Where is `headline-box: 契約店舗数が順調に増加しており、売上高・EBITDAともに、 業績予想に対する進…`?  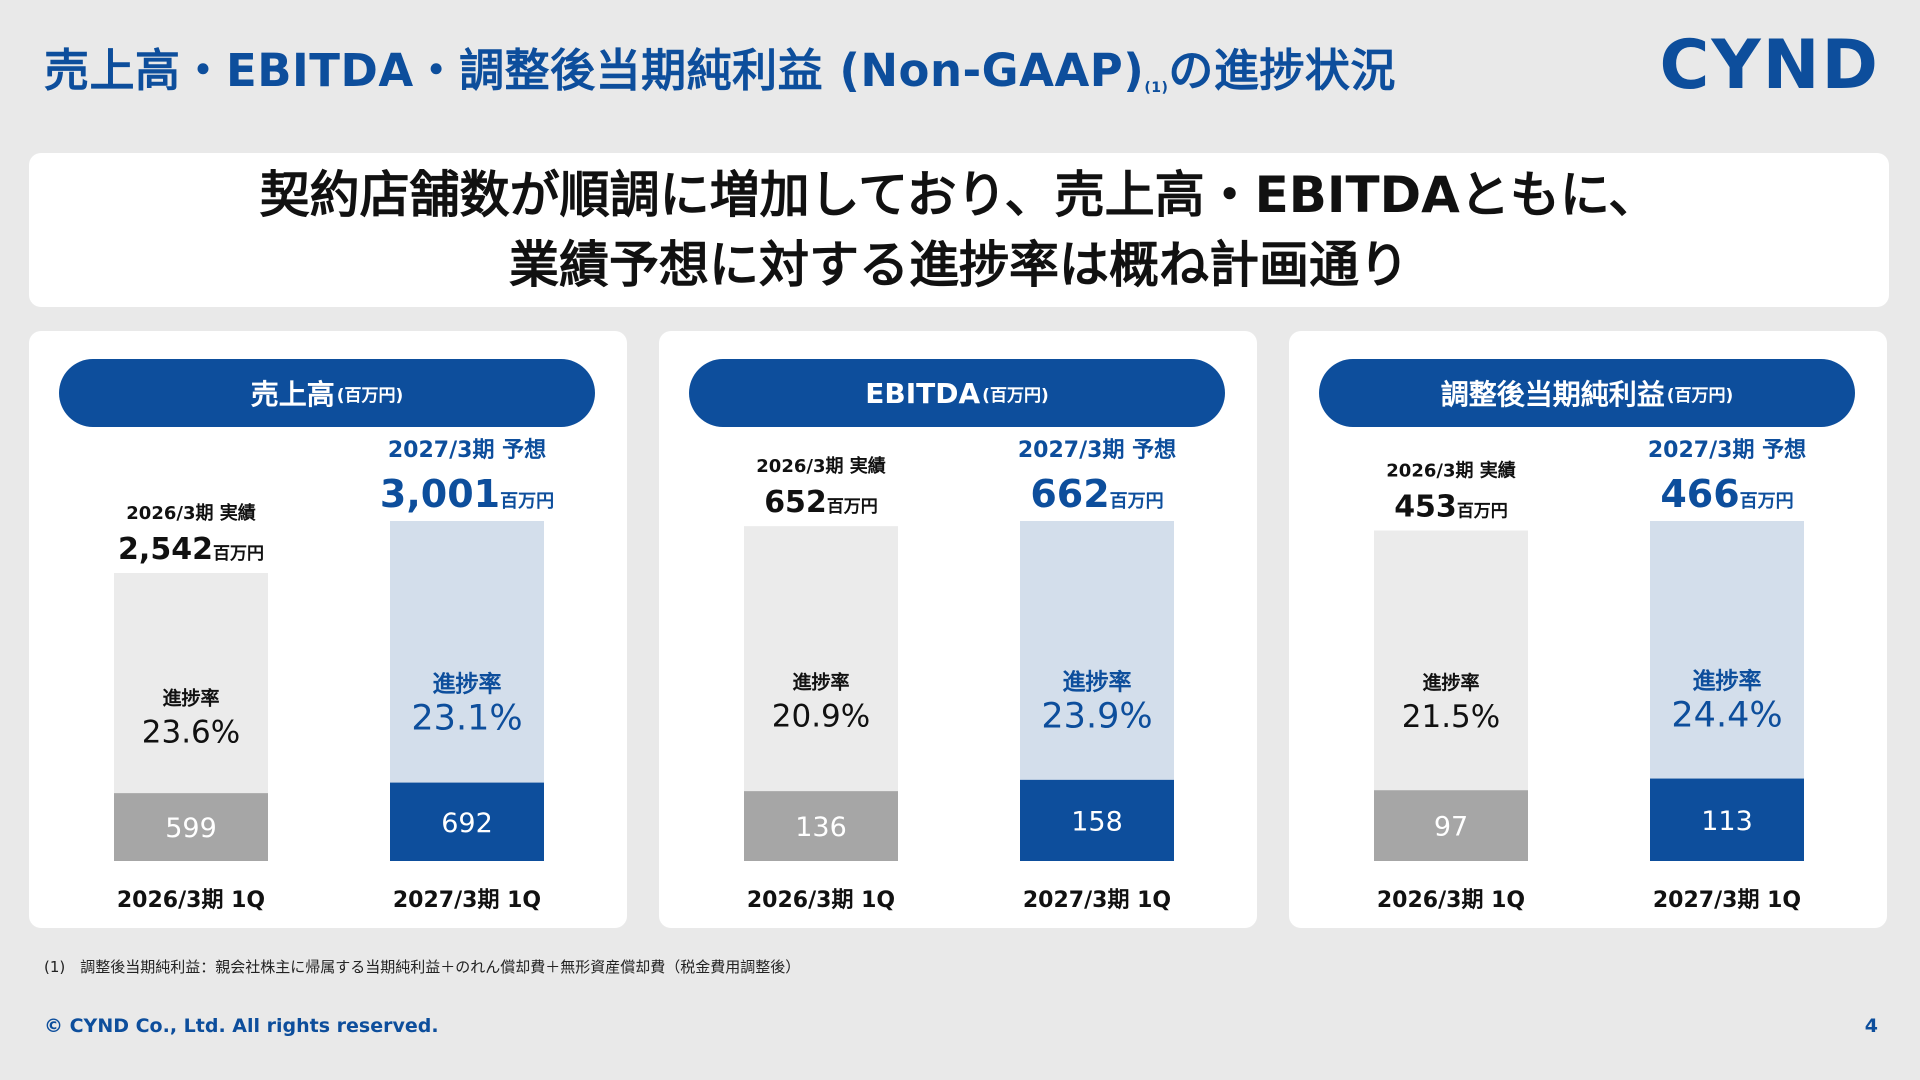 headline-box: 契約店舗数が順調に増加しており、売上高・EBITDAともに、 業績予想に対する進… is located at coordinates (959, 230).